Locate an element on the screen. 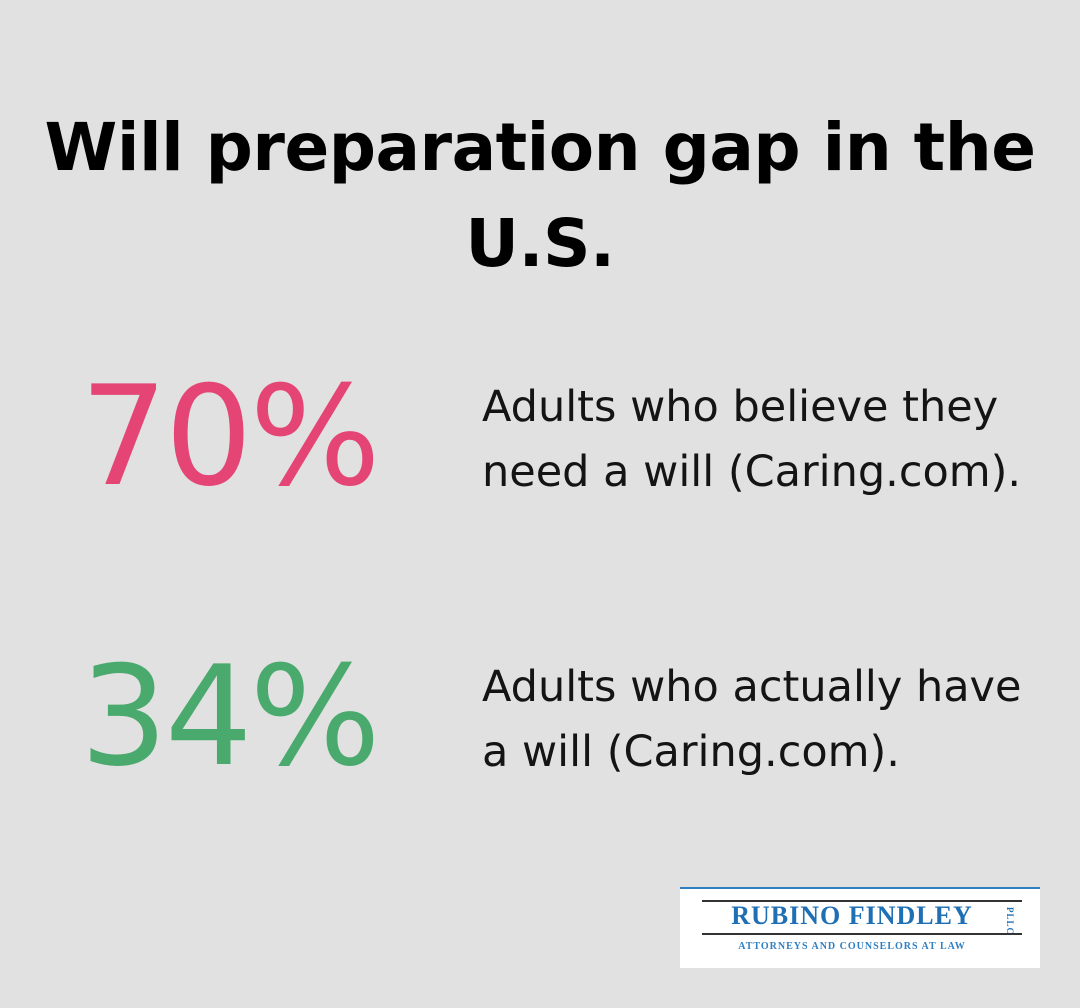 This screenshot has width=1080, height=1008. logo-tagline: ATTORNEYS AND COUNSELORS AT LAW is located at coordinates (852, 946).